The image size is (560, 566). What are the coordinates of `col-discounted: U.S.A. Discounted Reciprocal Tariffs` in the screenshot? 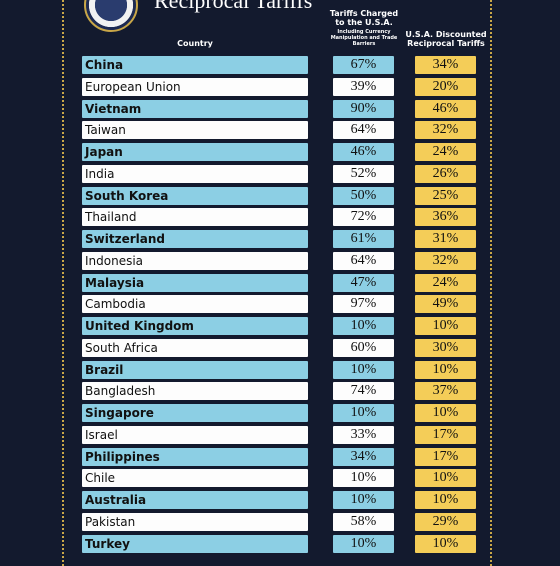 It's located at (446, 39).